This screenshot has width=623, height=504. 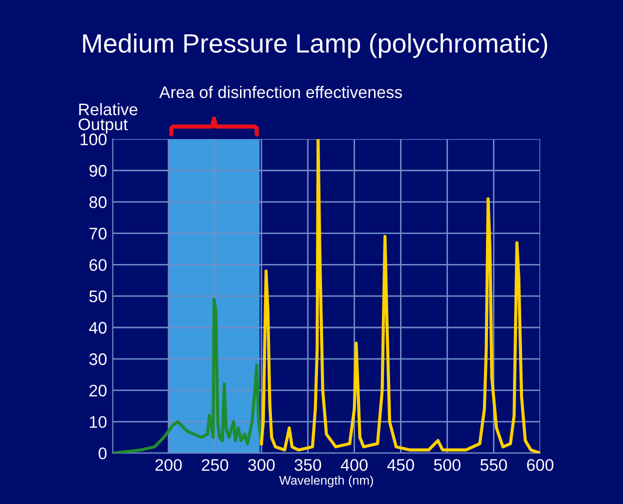 What do you see at coordinates (400, 465) in the screenshot?
I see `x-tick-label: 450` at bounding box center [400, 465].